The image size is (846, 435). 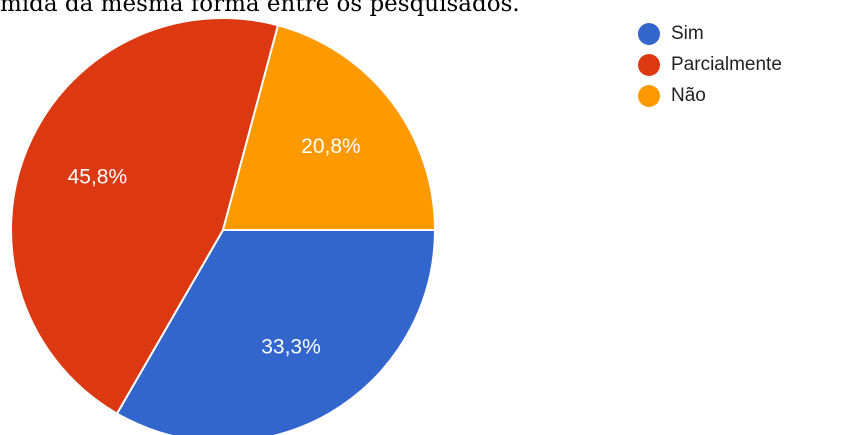 What do you see at coordinates (710, 95) in the screenshot?
I see `legend-item-n-o: Não` at bounding box center [710, 95].